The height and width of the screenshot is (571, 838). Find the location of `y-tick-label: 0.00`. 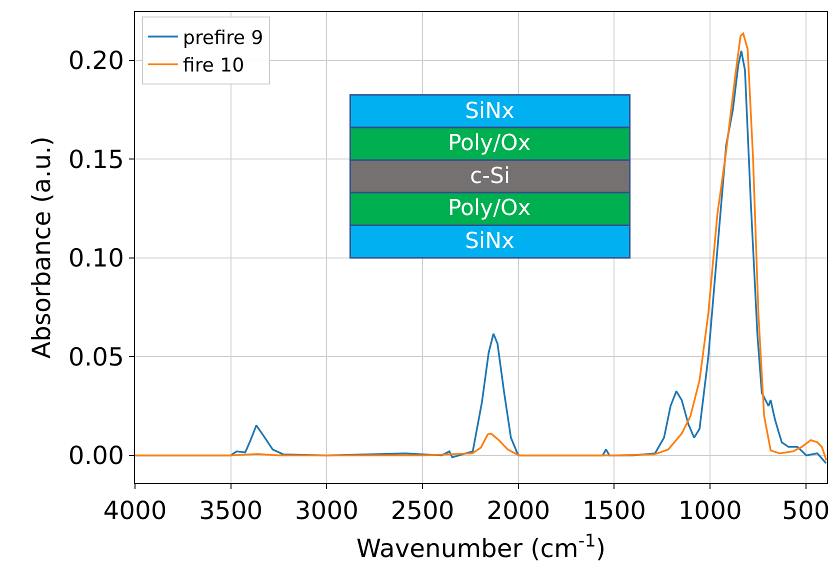

y-tick-label: 0.00 is located at coordinates (96, 455).